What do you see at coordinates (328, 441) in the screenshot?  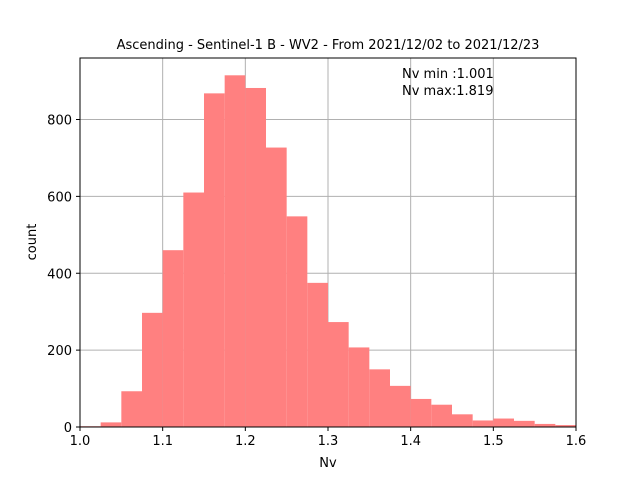 I see `x-tick-label: 1.3` at bounding box center [328, 441].